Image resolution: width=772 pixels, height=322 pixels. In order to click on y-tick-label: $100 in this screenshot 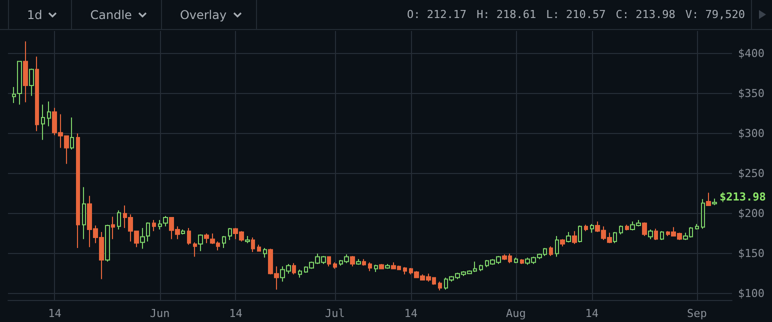, I will do `click(751, 293)`.